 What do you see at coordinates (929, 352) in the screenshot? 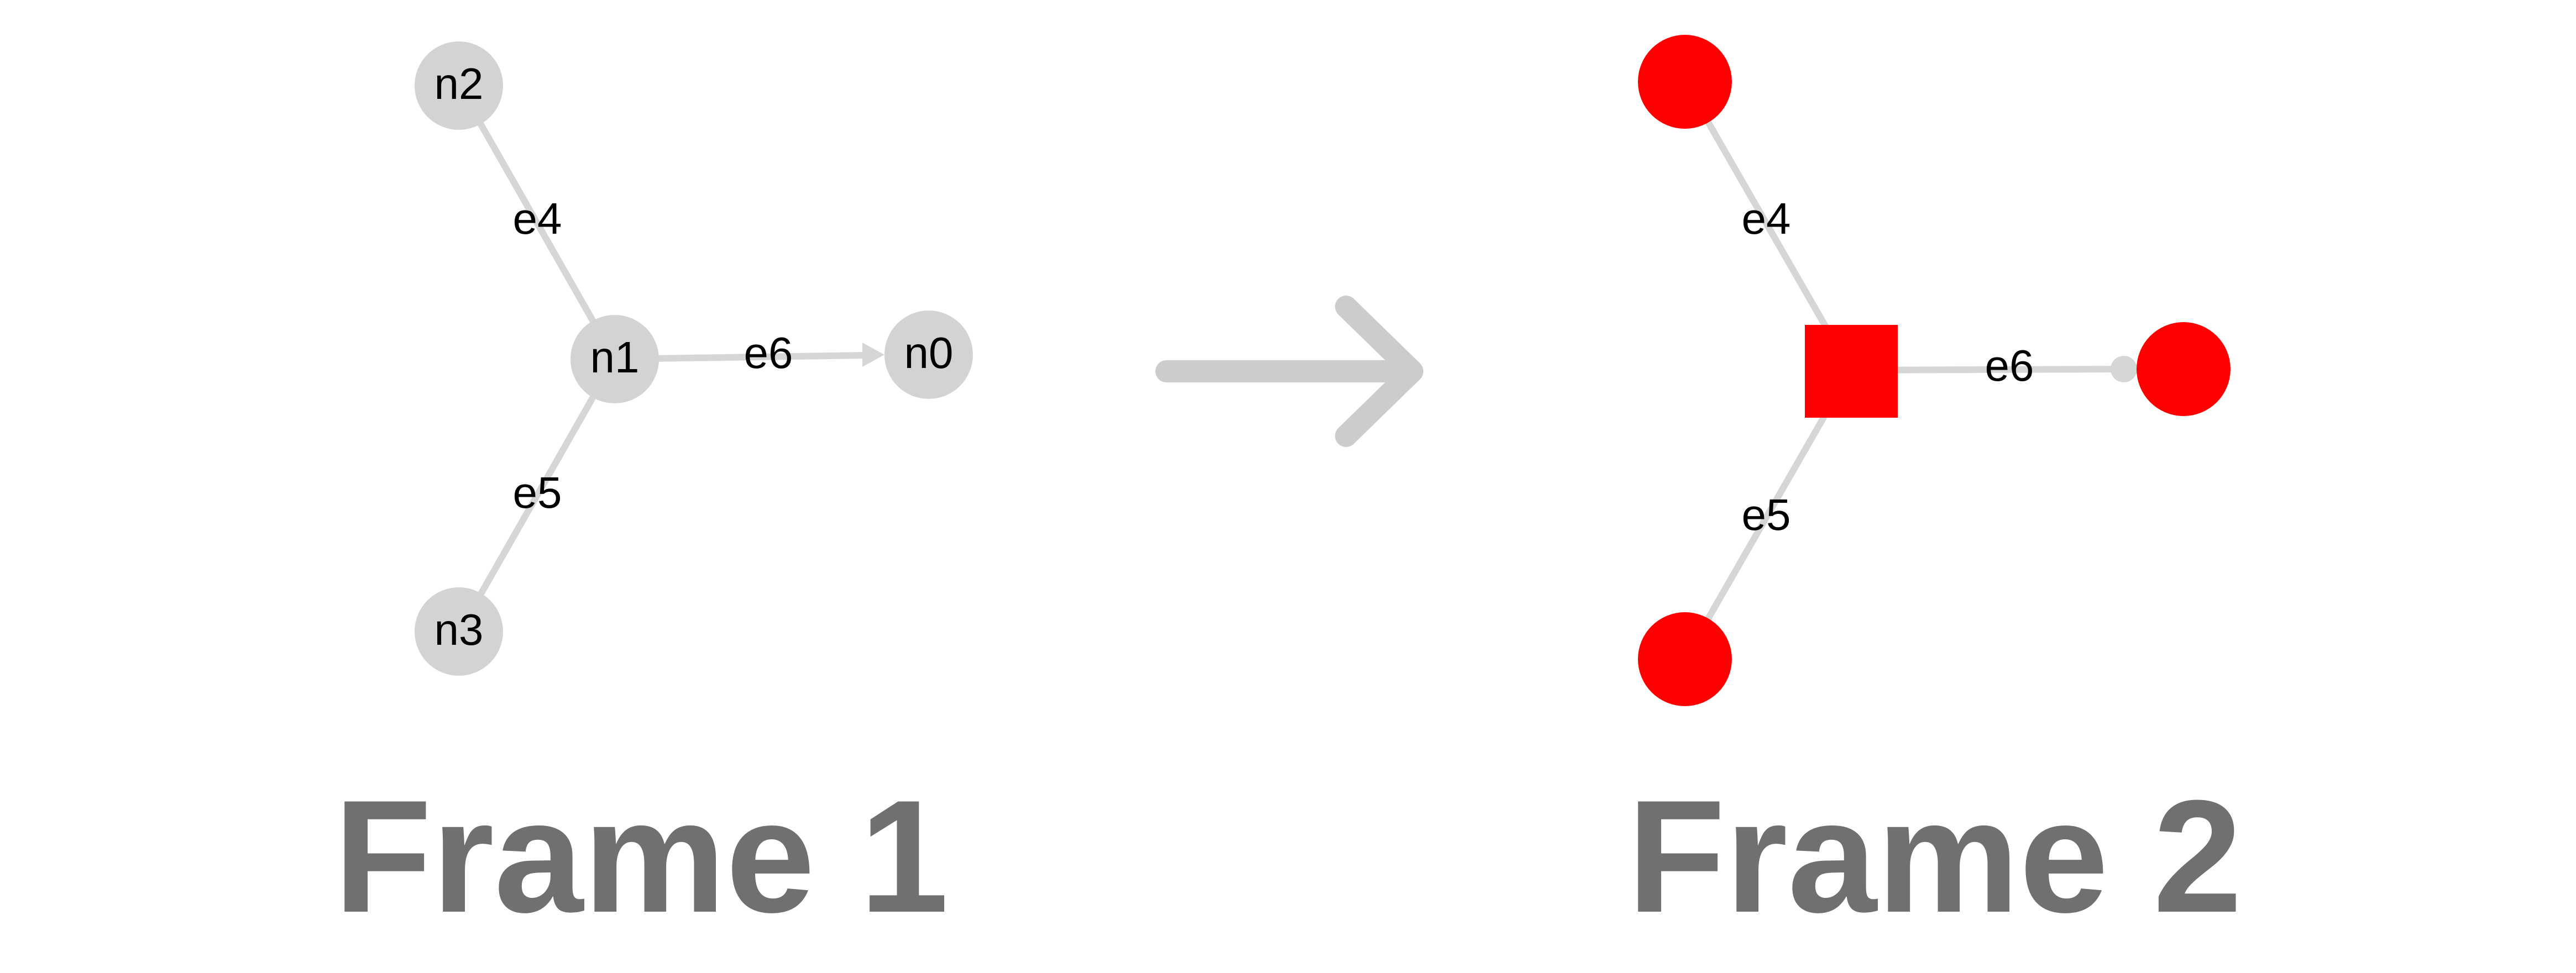
I see `node-label-n0: n0` at bounding box center [929, 352].